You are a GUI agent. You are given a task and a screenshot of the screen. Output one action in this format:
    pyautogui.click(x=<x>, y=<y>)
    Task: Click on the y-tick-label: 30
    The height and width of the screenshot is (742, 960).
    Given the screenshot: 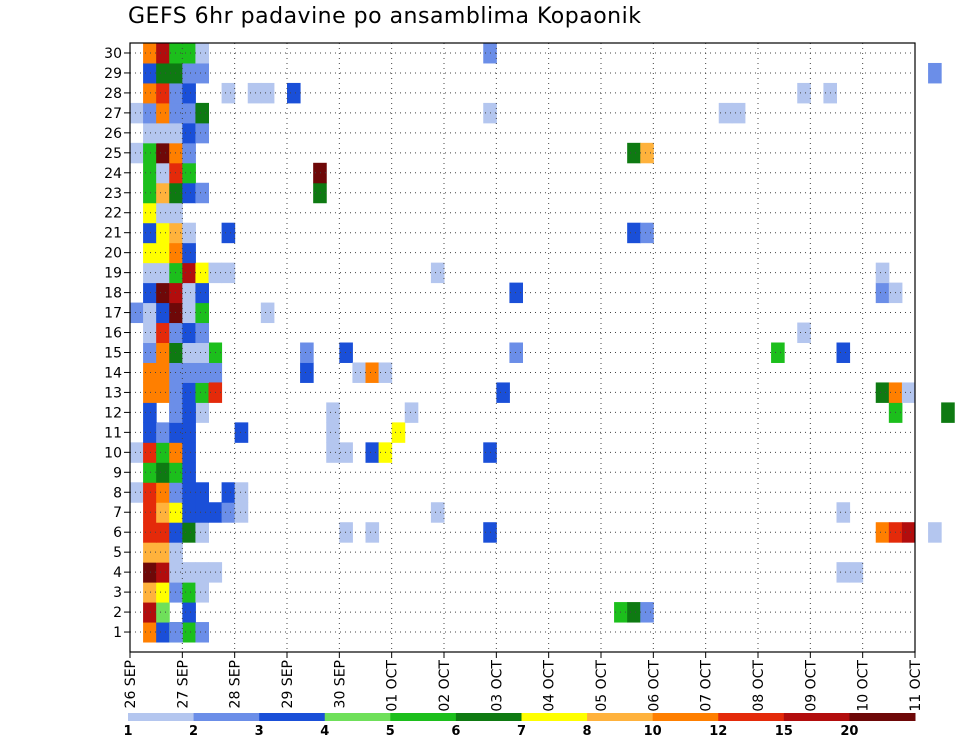 What is the action you would take?
    pyautogui.click(x=113, y=54)
    